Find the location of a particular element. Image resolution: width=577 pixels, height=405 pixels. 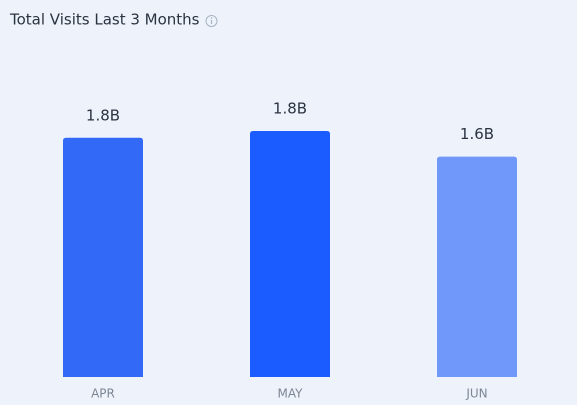

info-icon is located at coordinates (211, 21).